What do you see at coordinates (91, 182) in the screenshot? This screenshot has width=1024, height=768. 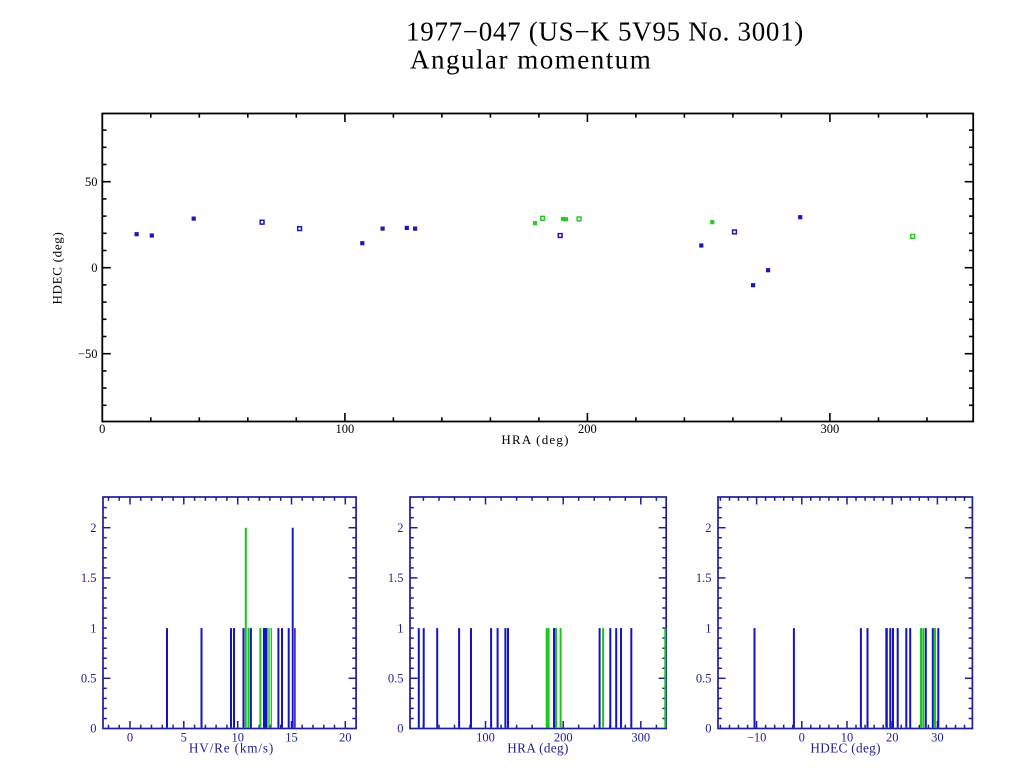 I see `svg-text: 50` at bounding box center [91, 182].